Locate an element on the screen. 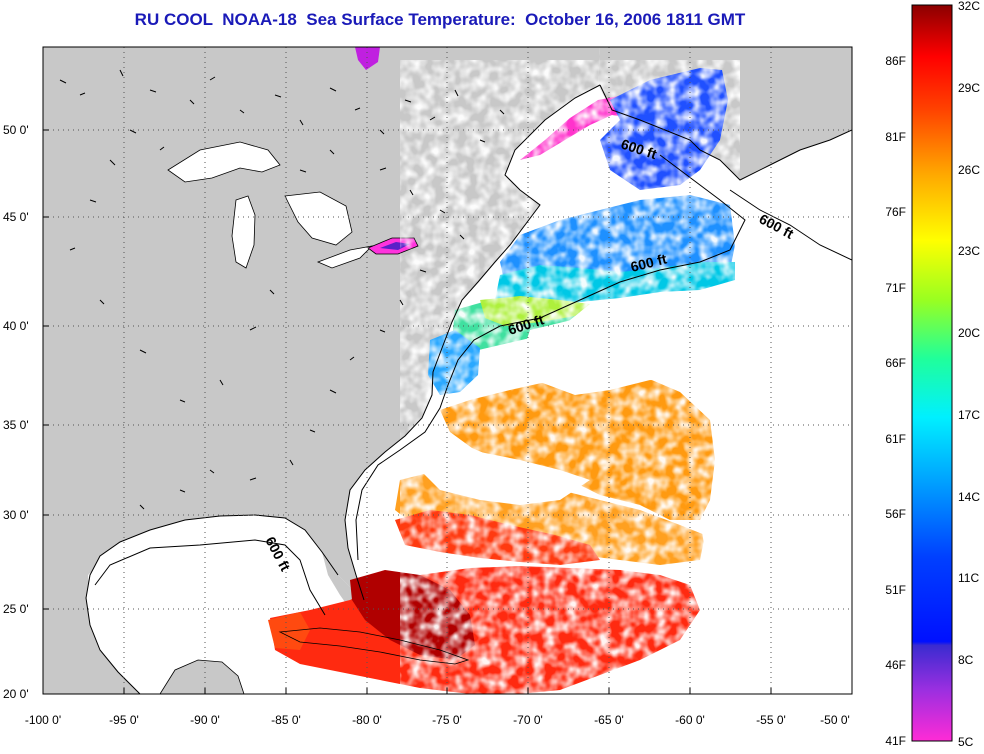 The image size is (984, 754). cloud-mass-gulf is located at coordinates (204, 582).